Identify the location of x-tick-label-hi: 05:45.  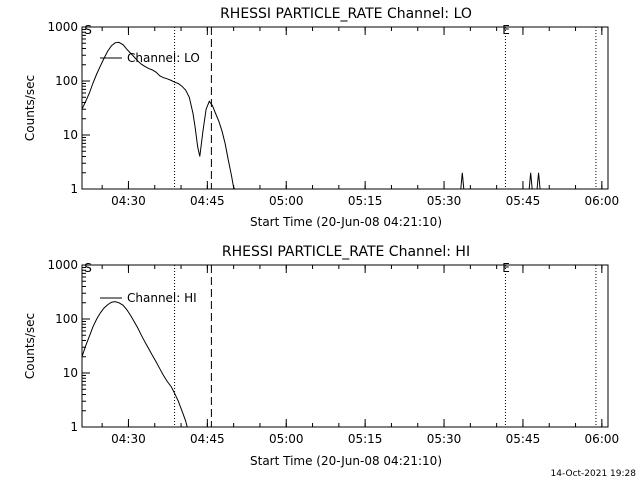
(523, 439).